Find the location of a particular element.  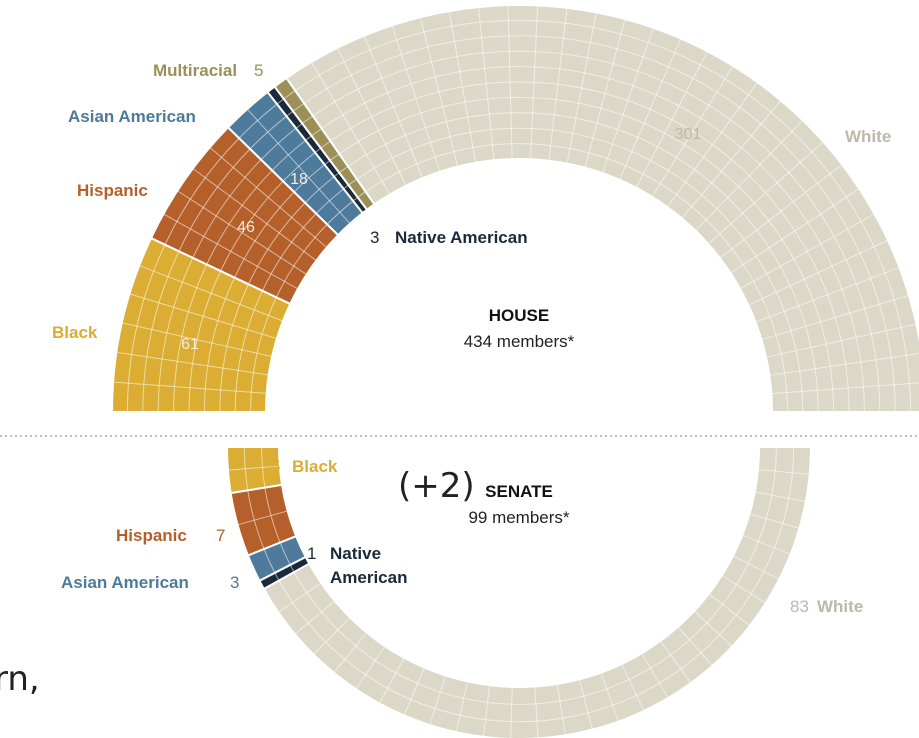

house-value-multiracial: 5 is located at coordinates (258, 70).